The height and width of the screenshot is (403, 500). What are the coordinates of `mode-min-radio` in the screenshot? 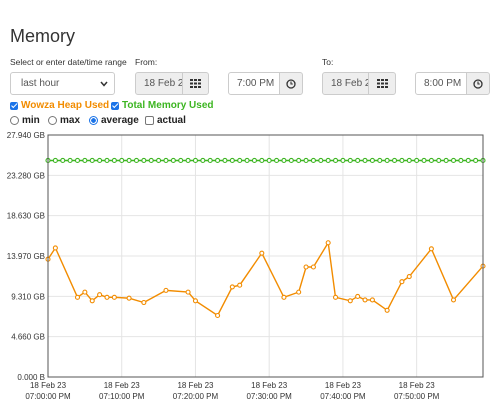 It's located at (14, 120).